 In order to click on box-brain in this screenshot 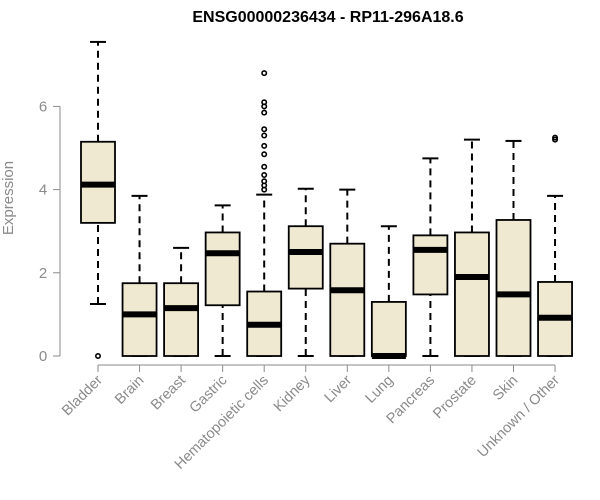, I will do `click(139, 275)`.